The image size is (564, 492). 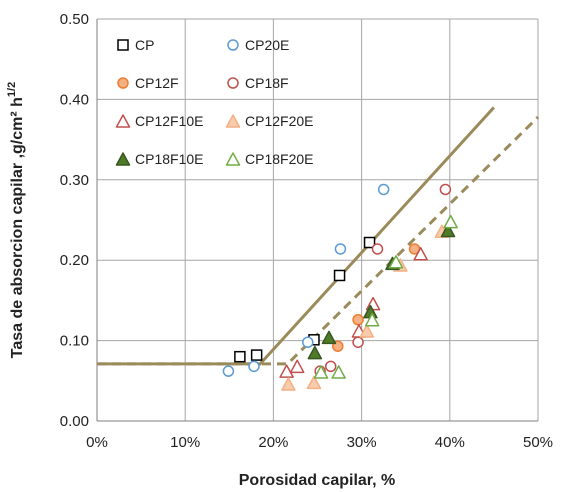 What do you see at coordinates (123, 121) in the screenshot?
I see `legend-marker-cp12f10e` at bounding box center [123, 121].